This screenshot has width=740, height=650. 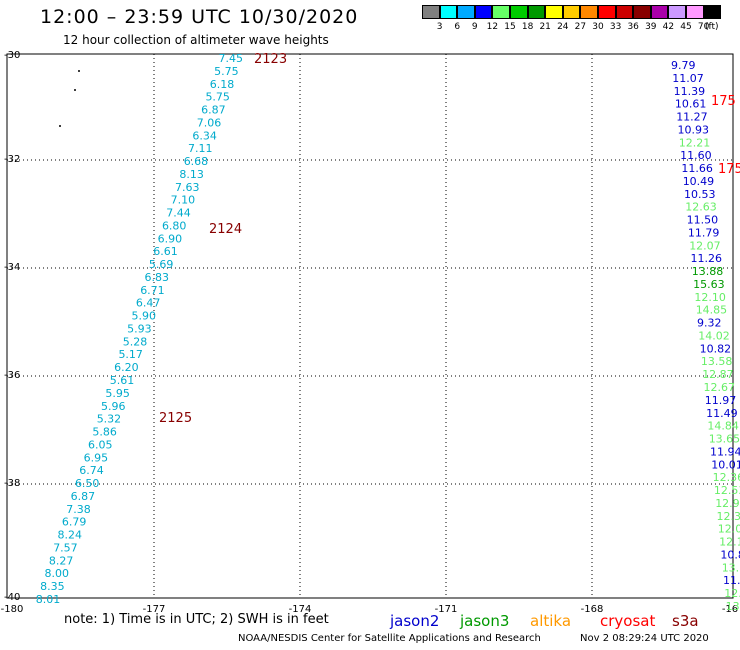 I want to click on legend-s3a: s3a, so click(x=685, y=621).